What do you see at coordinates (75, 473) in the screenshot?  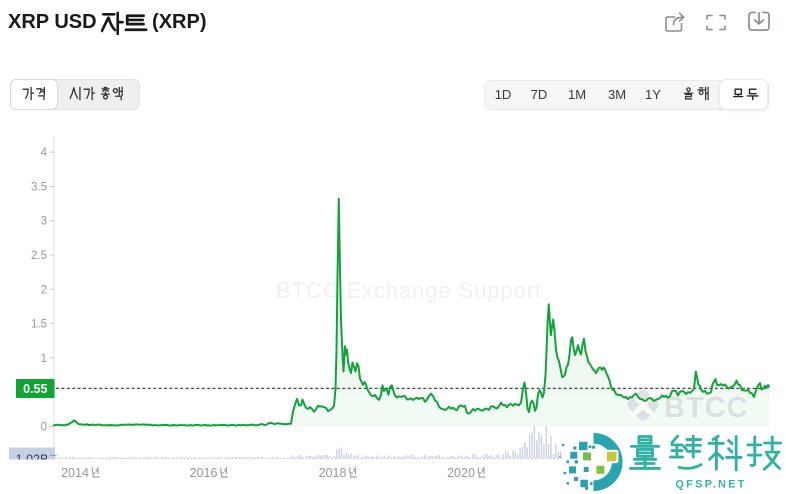 I see `svg-text: 2014` at bounding box center [75, 473].